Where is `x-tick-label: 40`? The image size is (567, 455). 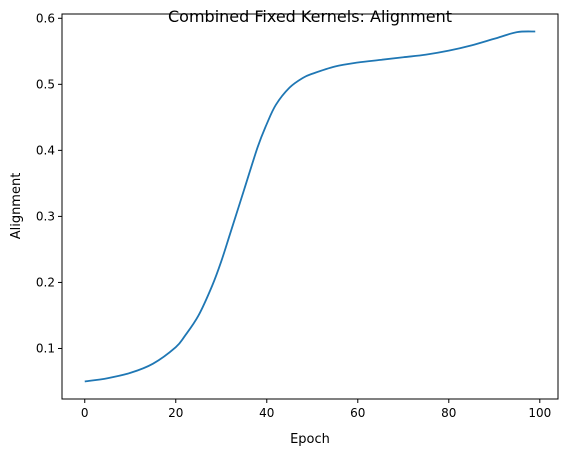 x-tick-label: 40 is located at coordinates (266, 413).